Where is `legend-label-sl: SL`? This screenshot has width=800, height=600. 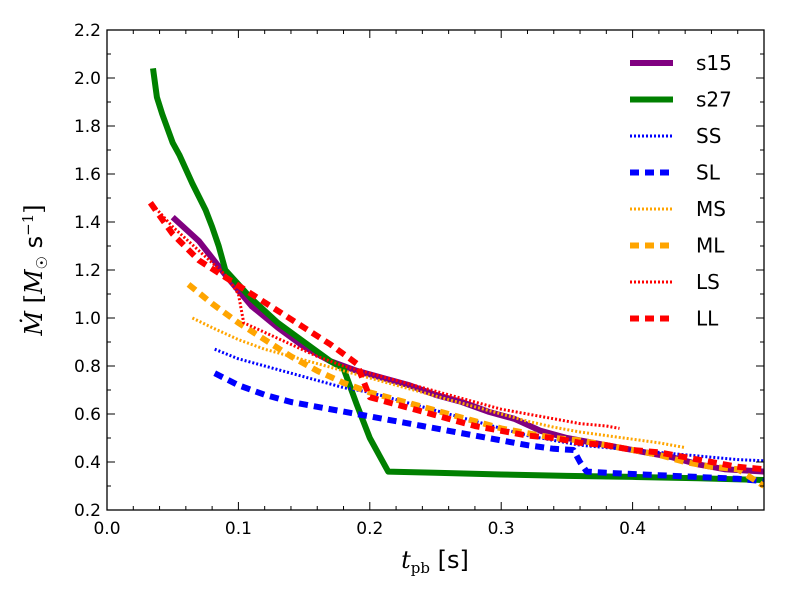
legend-label-sl: SL is located at coordinates (708, 173).